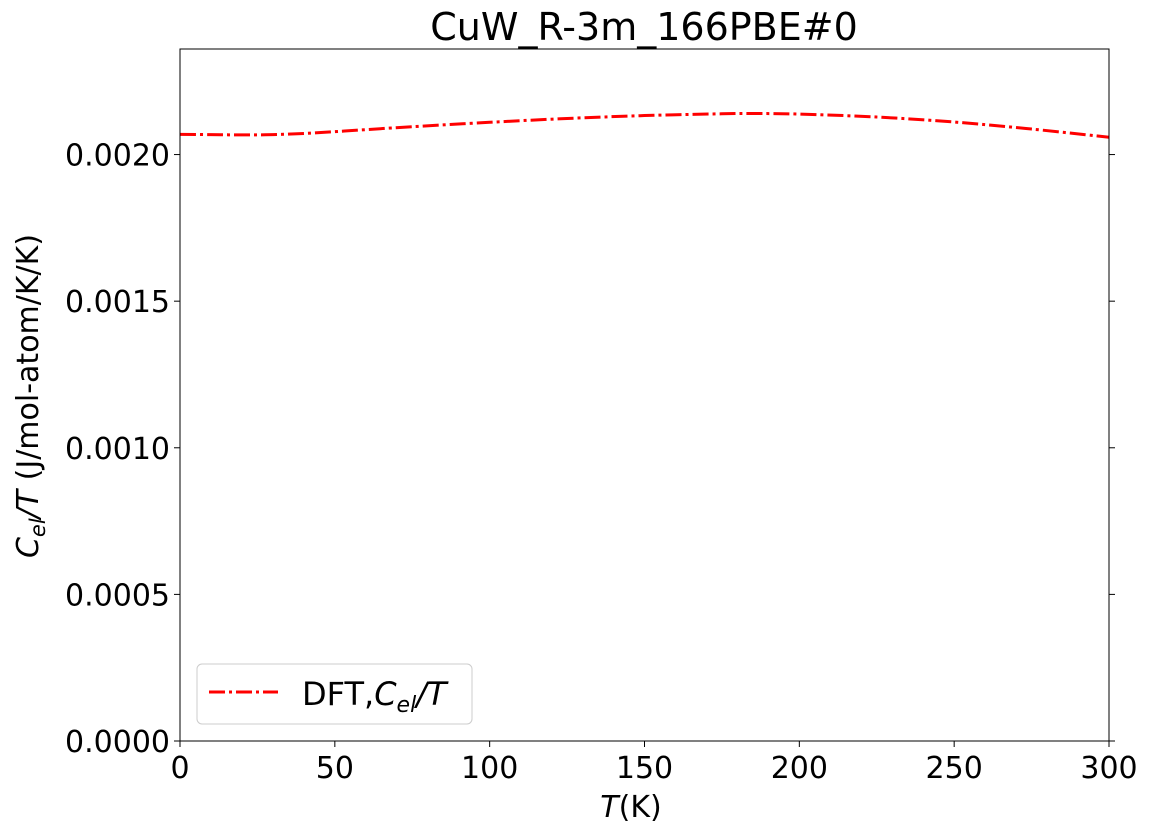  Describe the element at coordinates (28, 547) in the screenshot. I see `y-axis-label-var: C` at that location.